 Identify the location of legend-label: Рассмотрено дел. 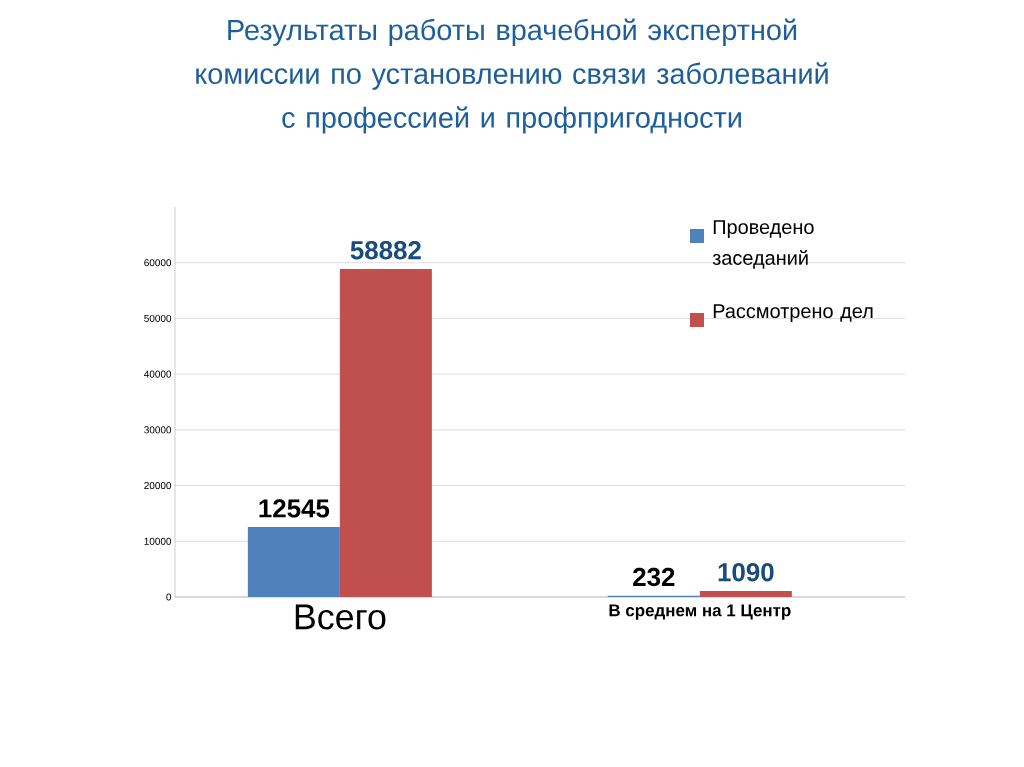
(793, 313).